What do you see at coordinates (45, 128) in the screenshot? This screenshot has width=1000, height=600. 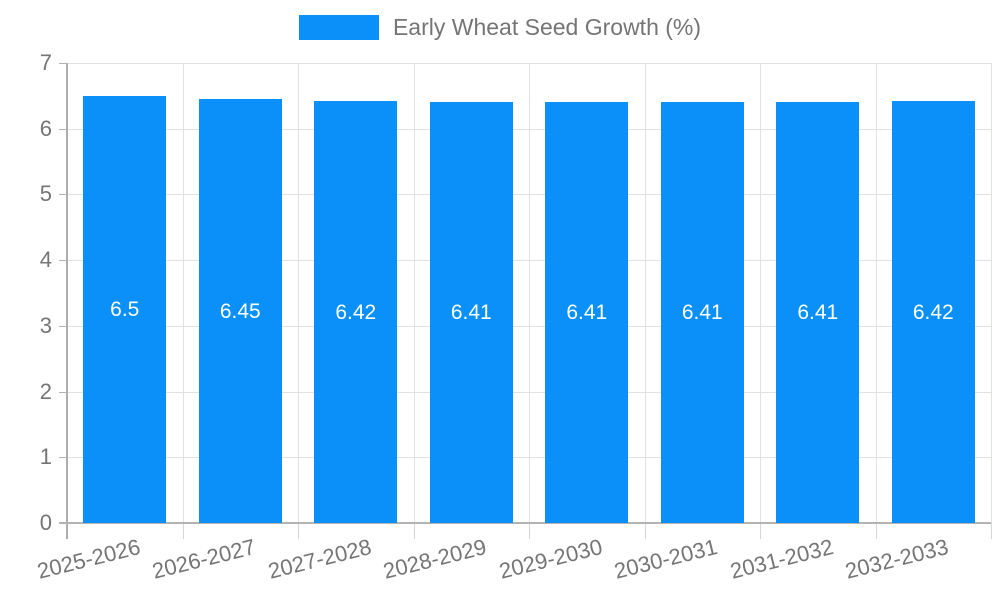 I see `y-axis-tick-label: 6` at bounding box center [45, 128].